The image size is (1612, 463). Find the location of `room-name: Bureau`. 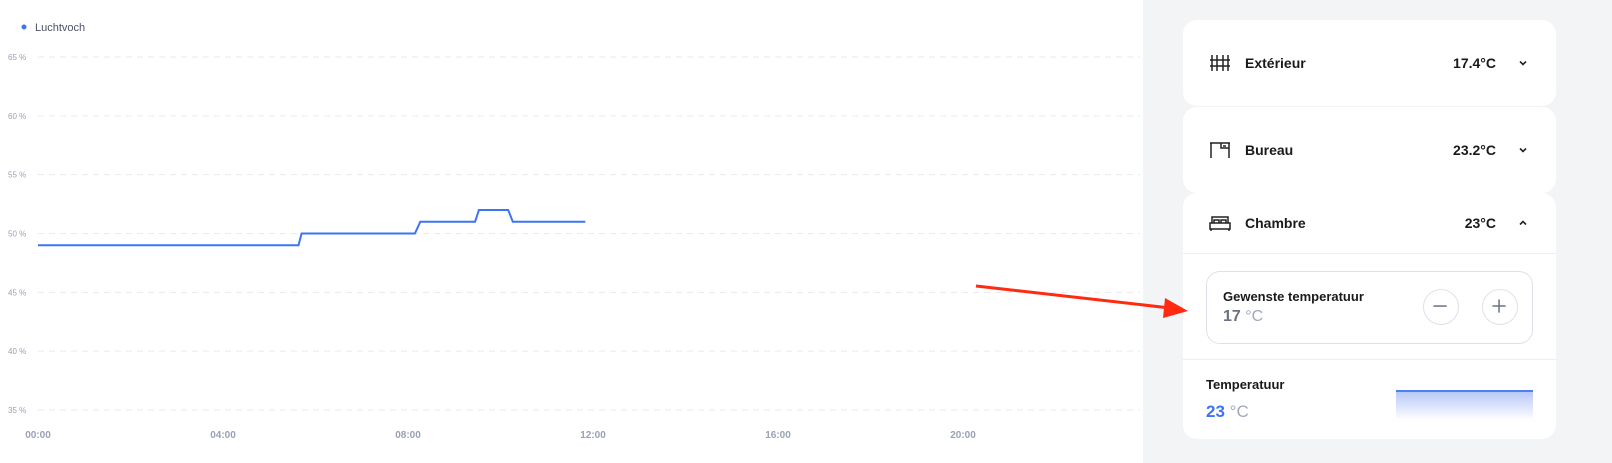

room-name: Bureau is located at coordinates (1269, 150).